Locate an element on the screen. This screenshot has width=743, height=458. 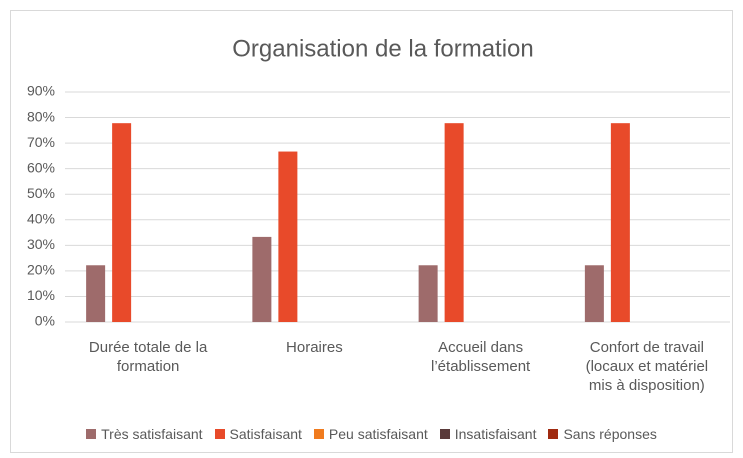
y-tick-label: 40% is located at coordinates (41, 218).